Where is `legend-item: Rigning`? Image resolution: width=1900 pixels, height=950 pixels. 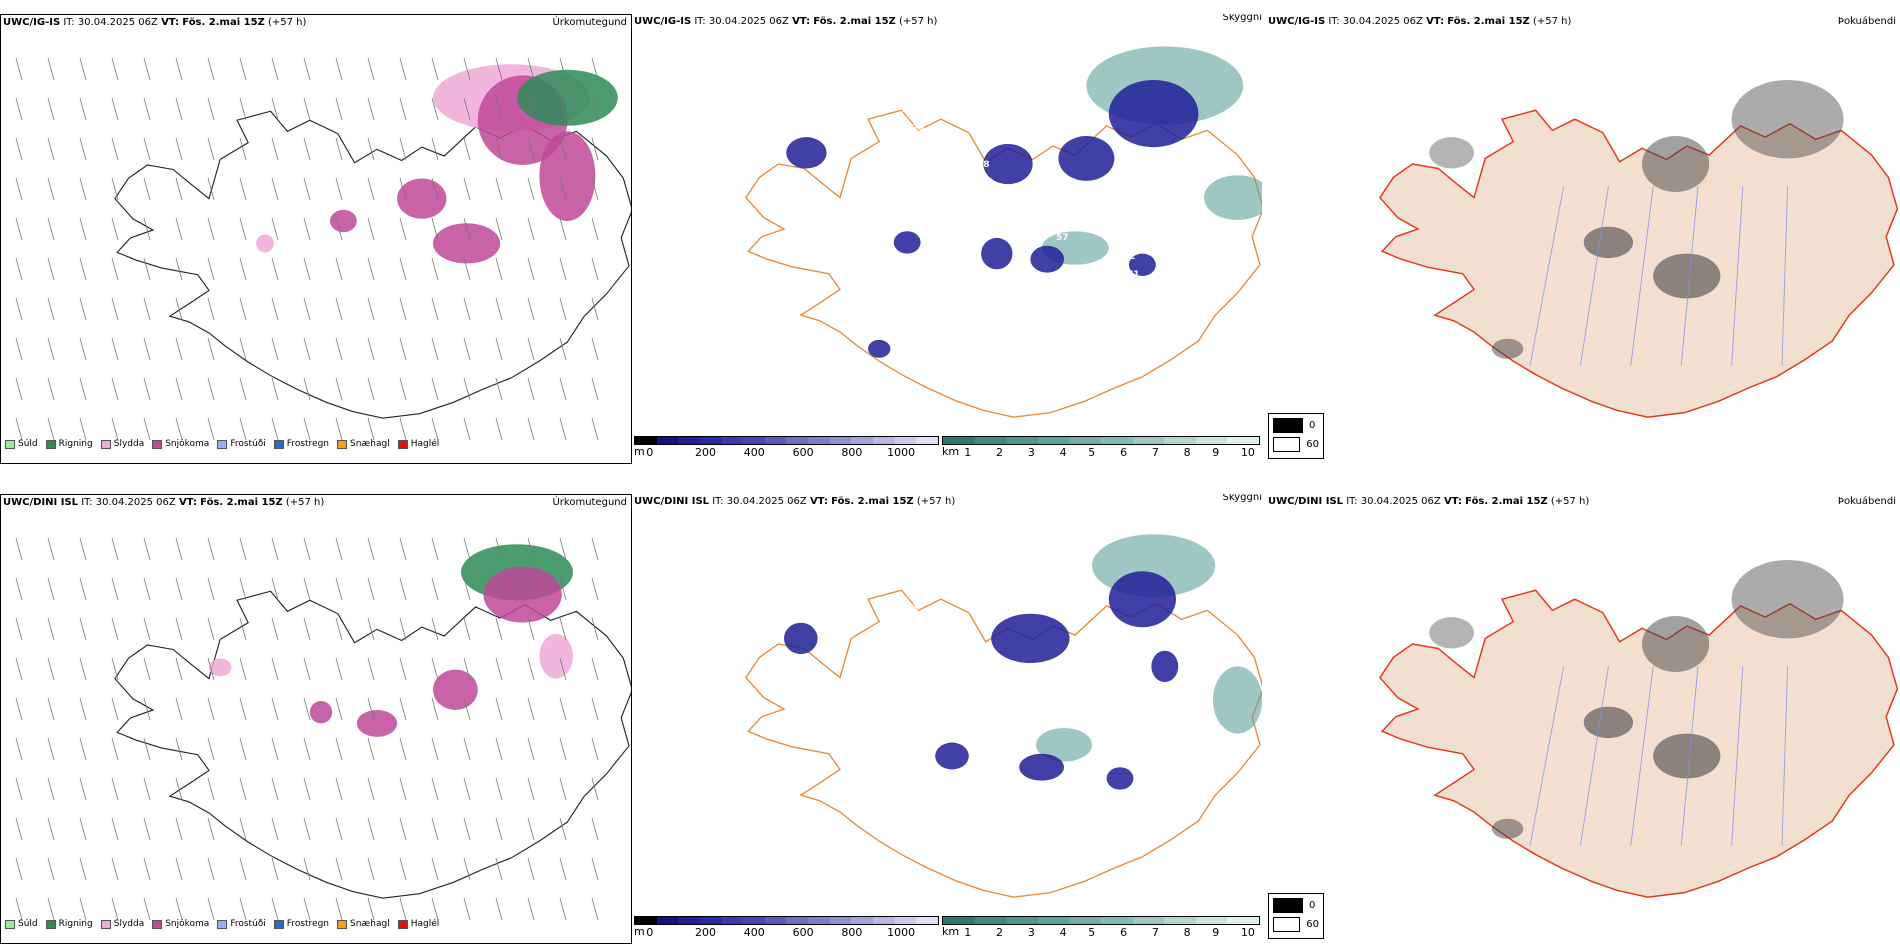
legend-item: Rigning is located at coordinates (69, 924).